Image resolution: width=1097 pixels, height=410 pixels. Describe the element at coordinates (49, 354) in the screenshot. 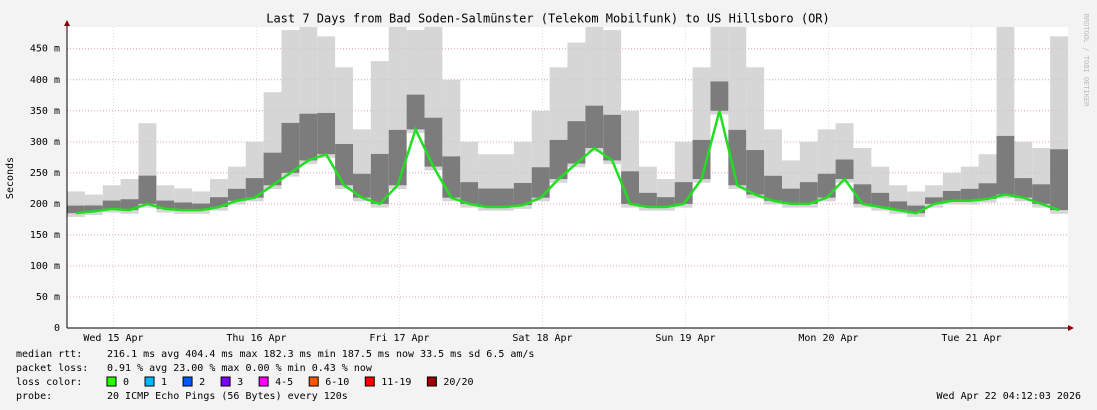

I see `footer-label: median rtt:` at that location.